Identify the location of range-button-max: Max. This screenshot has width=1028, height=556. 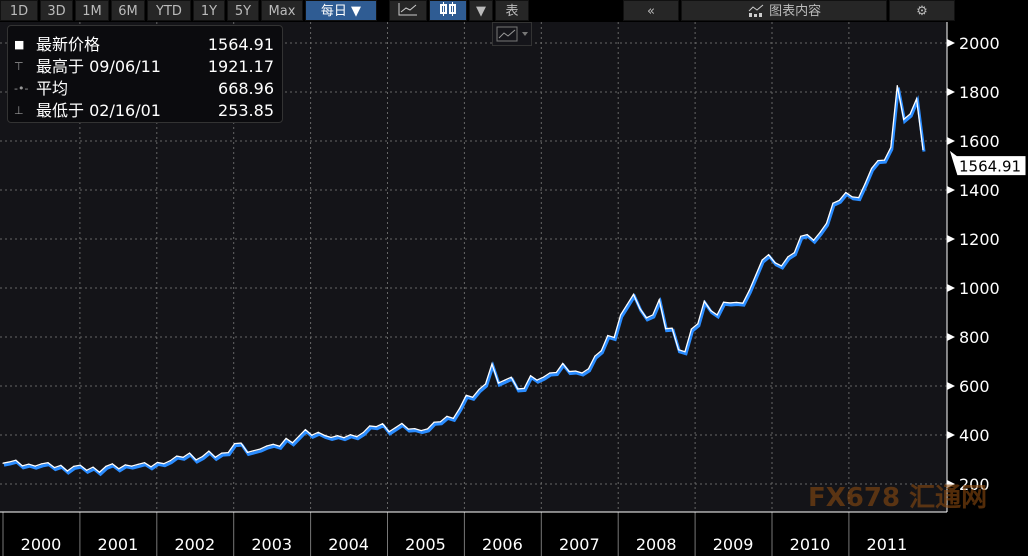
(282, 10).